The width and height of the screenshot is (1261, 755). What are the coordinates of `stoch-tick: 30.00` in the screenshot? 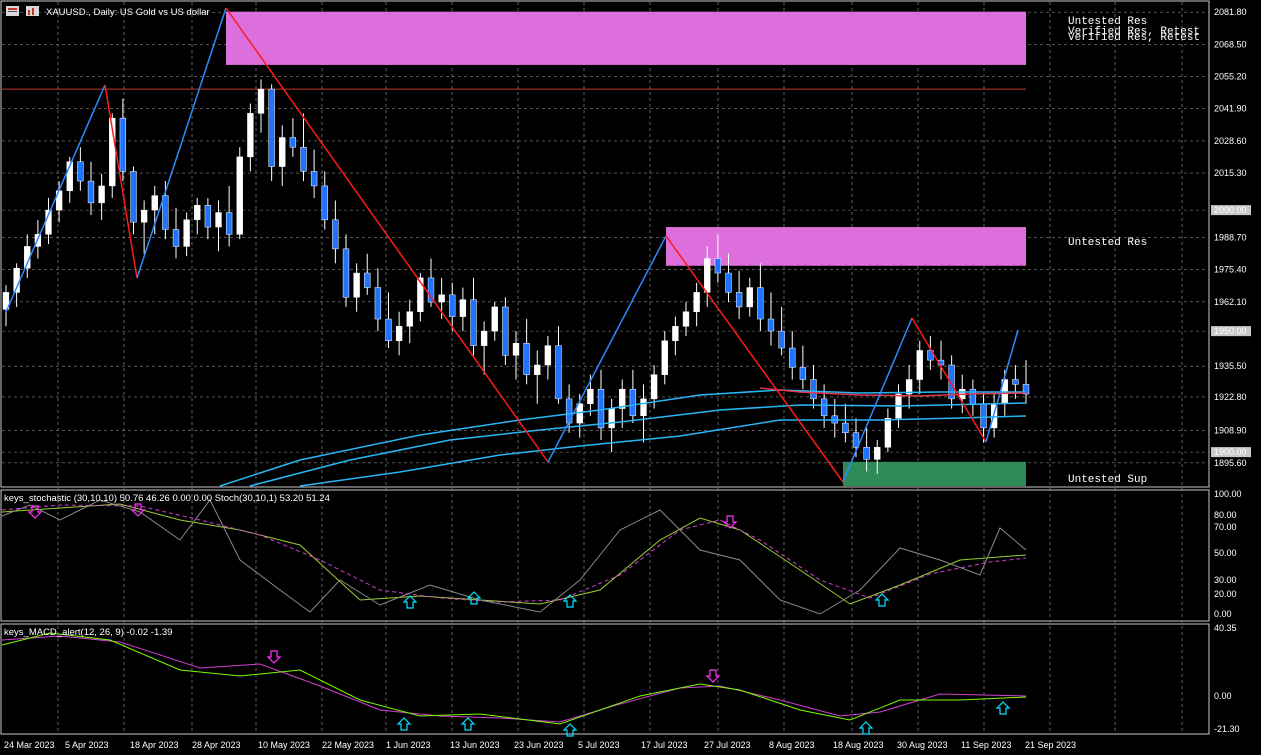 It's located at (1225, 580).